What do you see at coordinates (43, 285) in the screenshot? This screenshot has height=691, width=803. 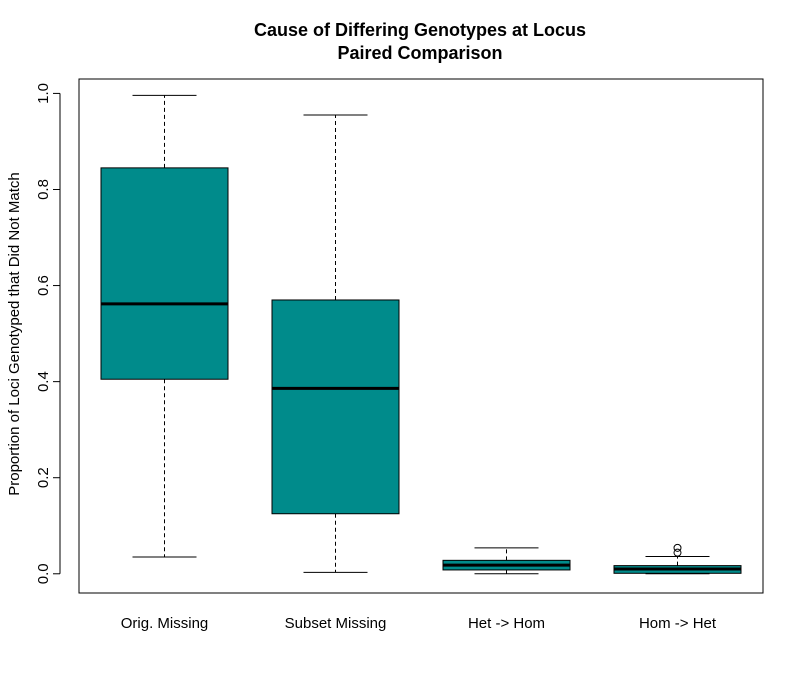 I see `y-tick-label: 0.6` at bounding box center [43, 285].